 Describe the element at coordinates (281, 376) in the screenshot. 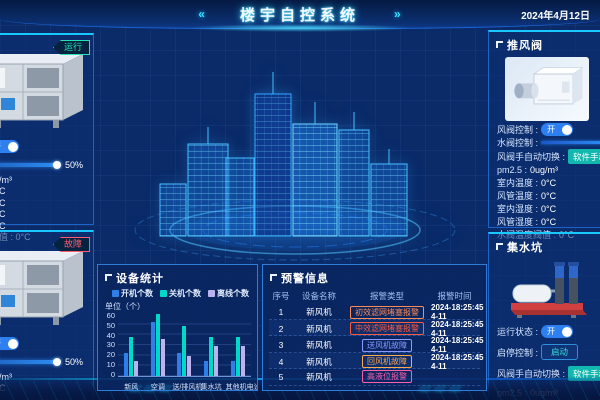

I see `alert-no: 5` at that location.